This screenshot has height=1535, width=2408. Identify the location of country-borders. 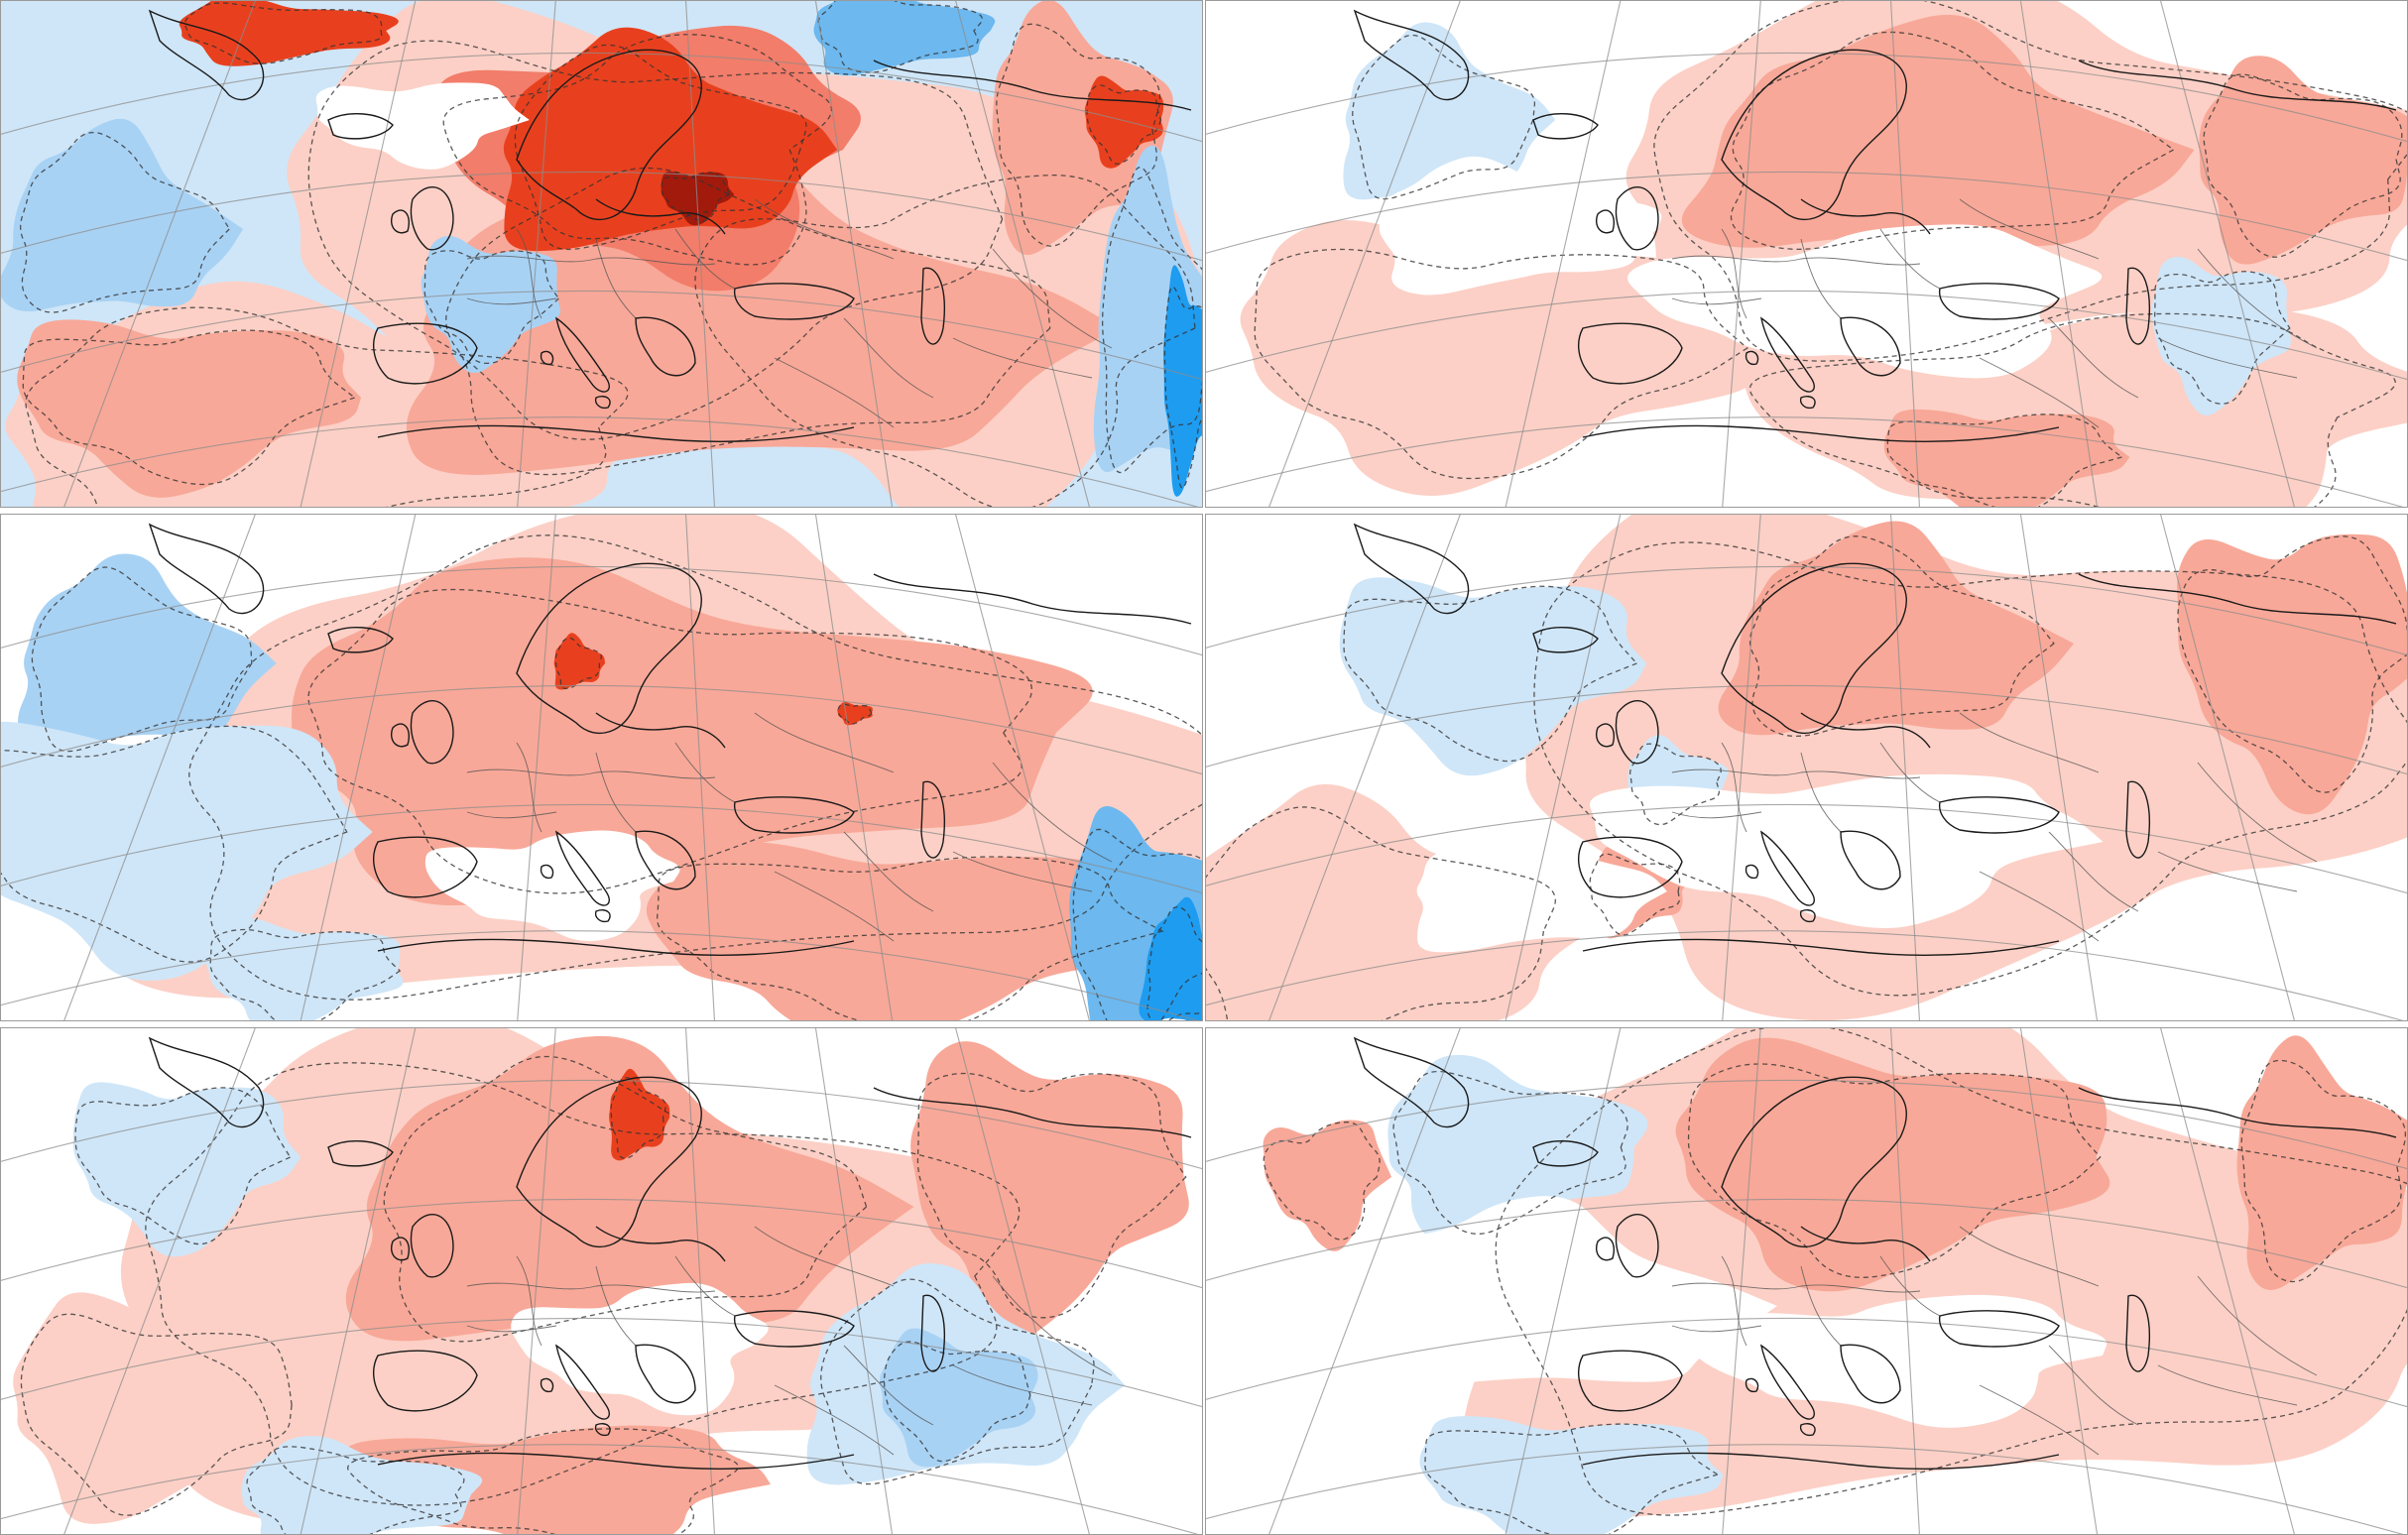
(790, 313).